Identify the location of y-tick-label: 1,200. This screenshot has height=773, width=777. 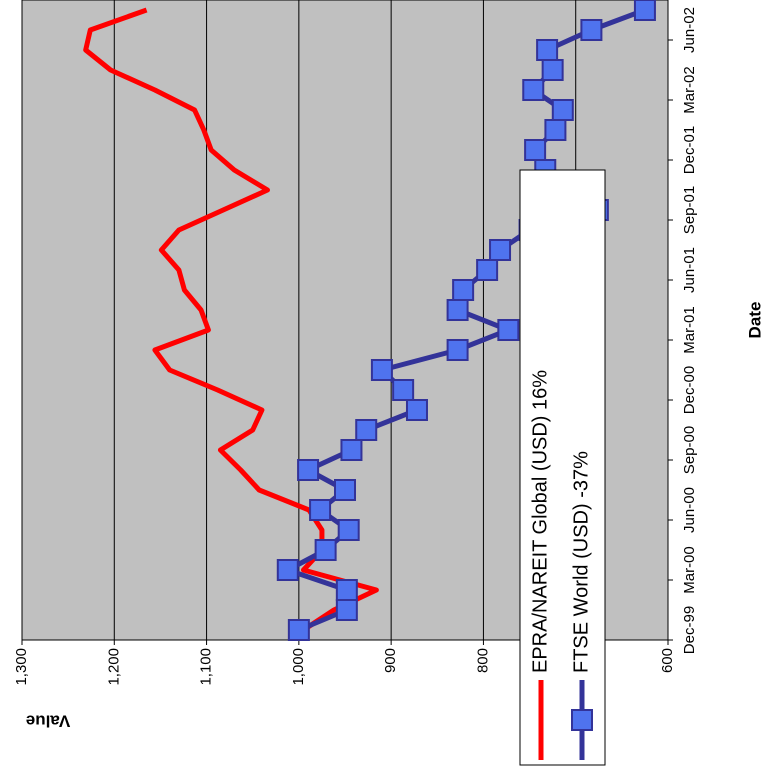
(113, 667).